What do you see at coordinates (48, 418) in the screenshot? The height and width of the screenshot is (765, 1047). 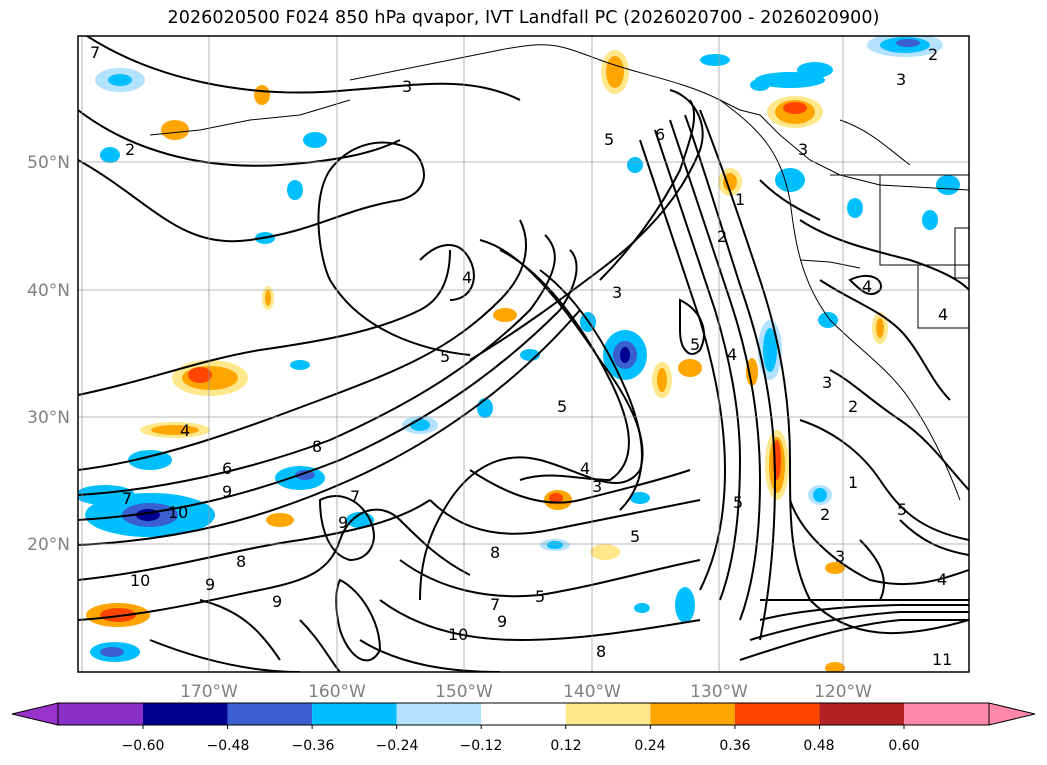 I see `lat-label: 30°N` at bounding box center [48, 418].